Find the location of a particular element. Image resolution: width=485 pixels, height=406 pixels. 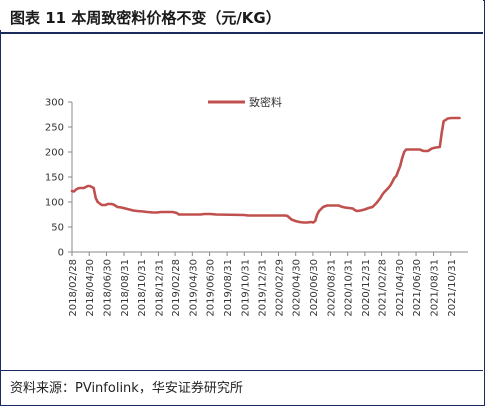

legend-label: 致密料 is located at coordinates (265, 102).